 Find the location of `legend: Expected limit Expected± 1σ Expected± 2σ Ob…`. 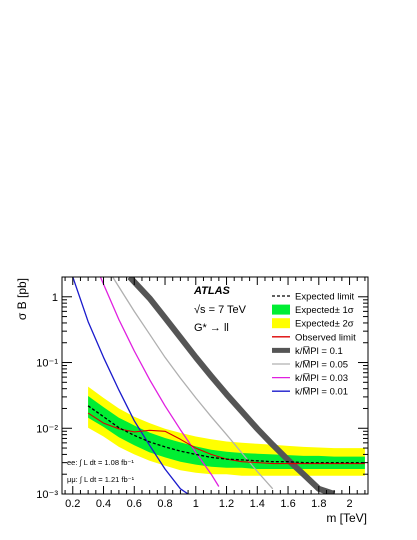

legend: Expected limit Expected± 1σ Expected± 2σ Ob… is located at coordinates (314, 345).